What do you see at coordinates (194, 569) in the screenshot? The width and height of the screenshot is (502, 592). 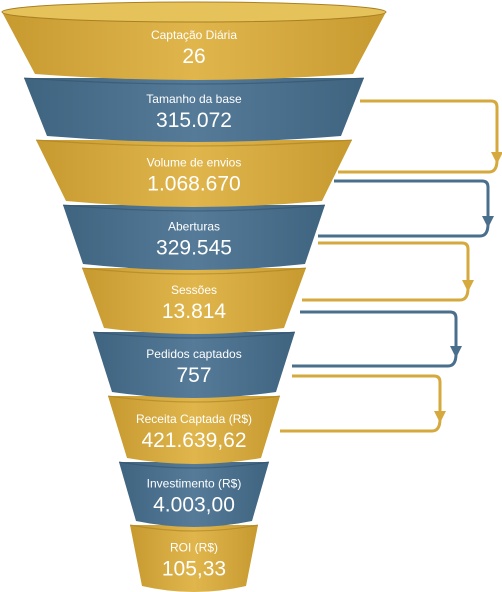 I see `stage-value: 105,33` at bounding box center [194, 569].